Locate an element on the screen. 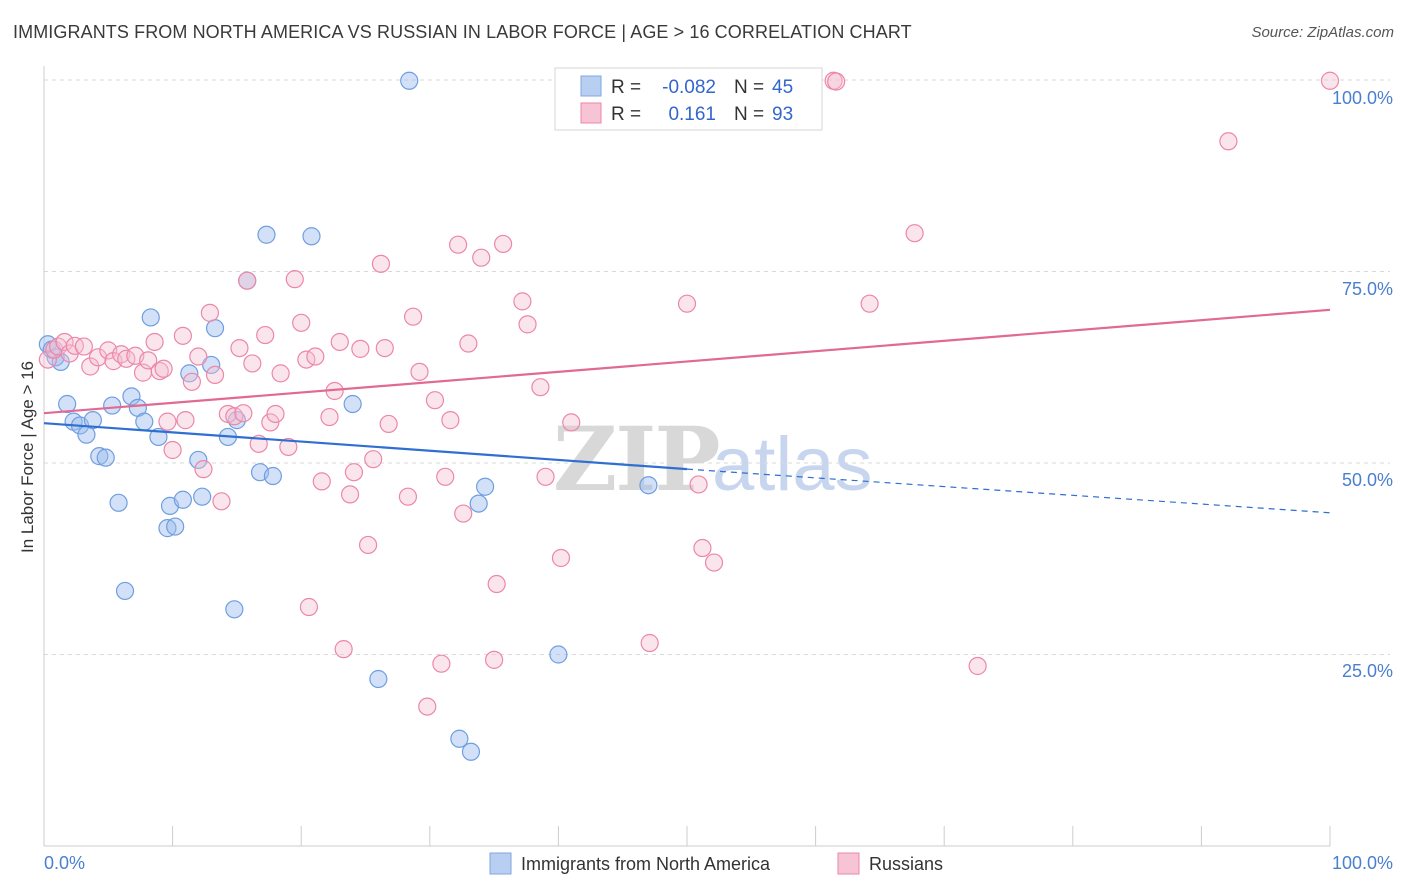  trend-line-immigrants is located at coordinates (365, 446).